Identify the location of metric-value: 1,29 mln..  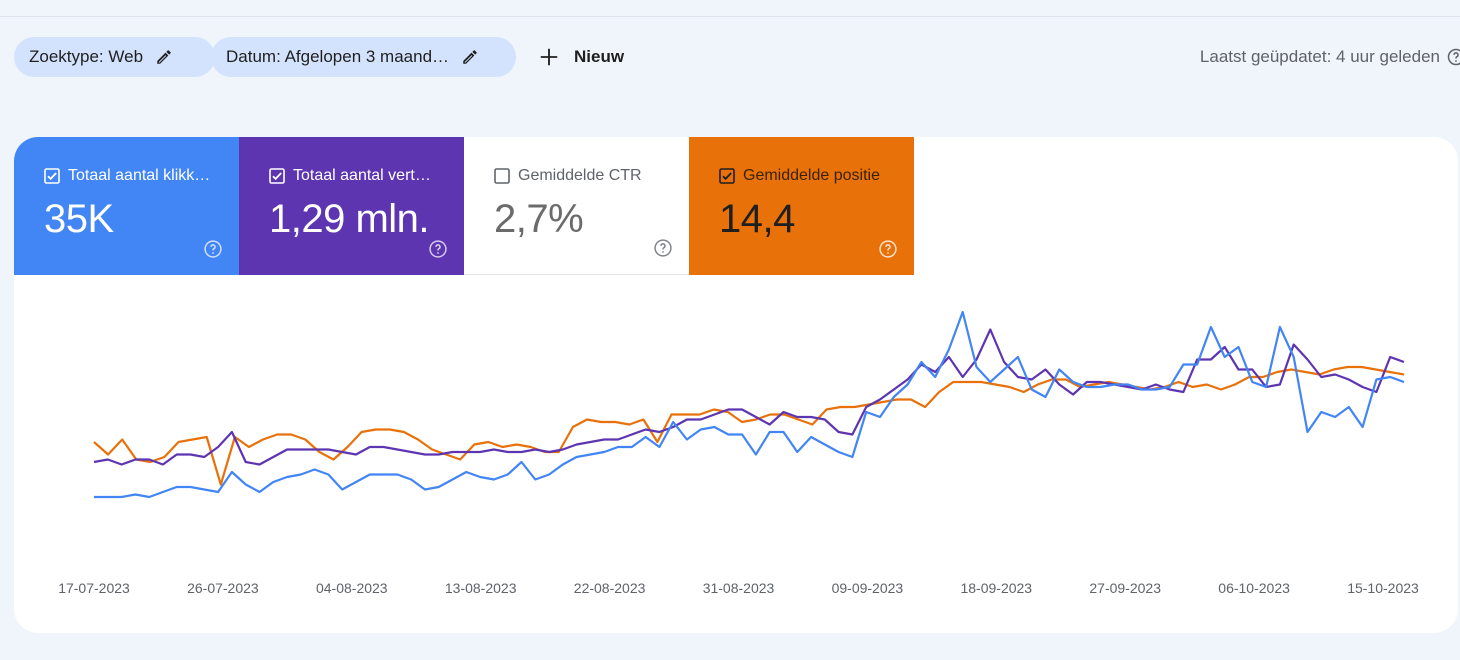
(349, 219).